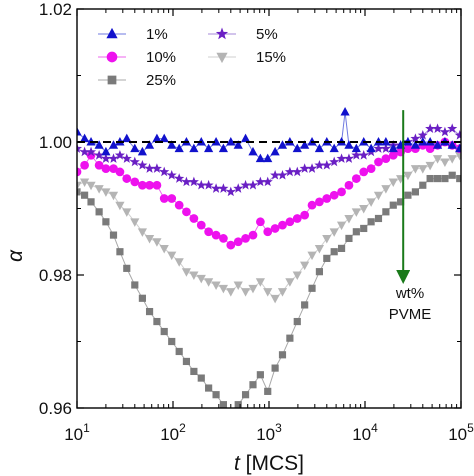 The height and width of the screenshot is (476, 474). I want to click on legend-label: 10%, so click(161, 57).